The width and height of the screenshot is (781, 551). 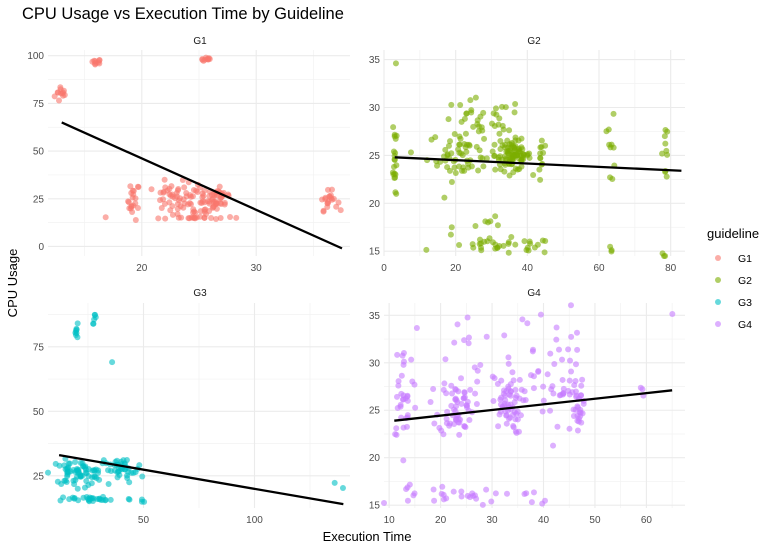 What do you see at coordinates (390, 520) in the screenshot?
I see `x-tick-label: 10` at bounding box center [390, 520].